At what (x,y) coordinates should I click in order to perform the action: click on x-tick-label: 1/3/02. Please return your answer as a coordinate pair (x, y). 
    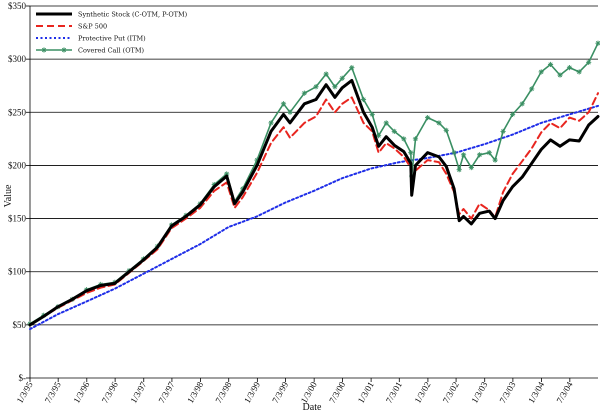
    Looking at the image, I should click on (422, 392).